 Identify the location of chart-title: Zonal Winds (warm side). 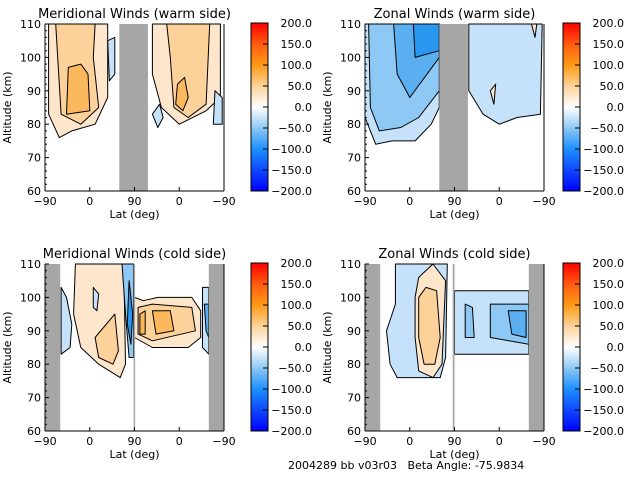
(455, 14).